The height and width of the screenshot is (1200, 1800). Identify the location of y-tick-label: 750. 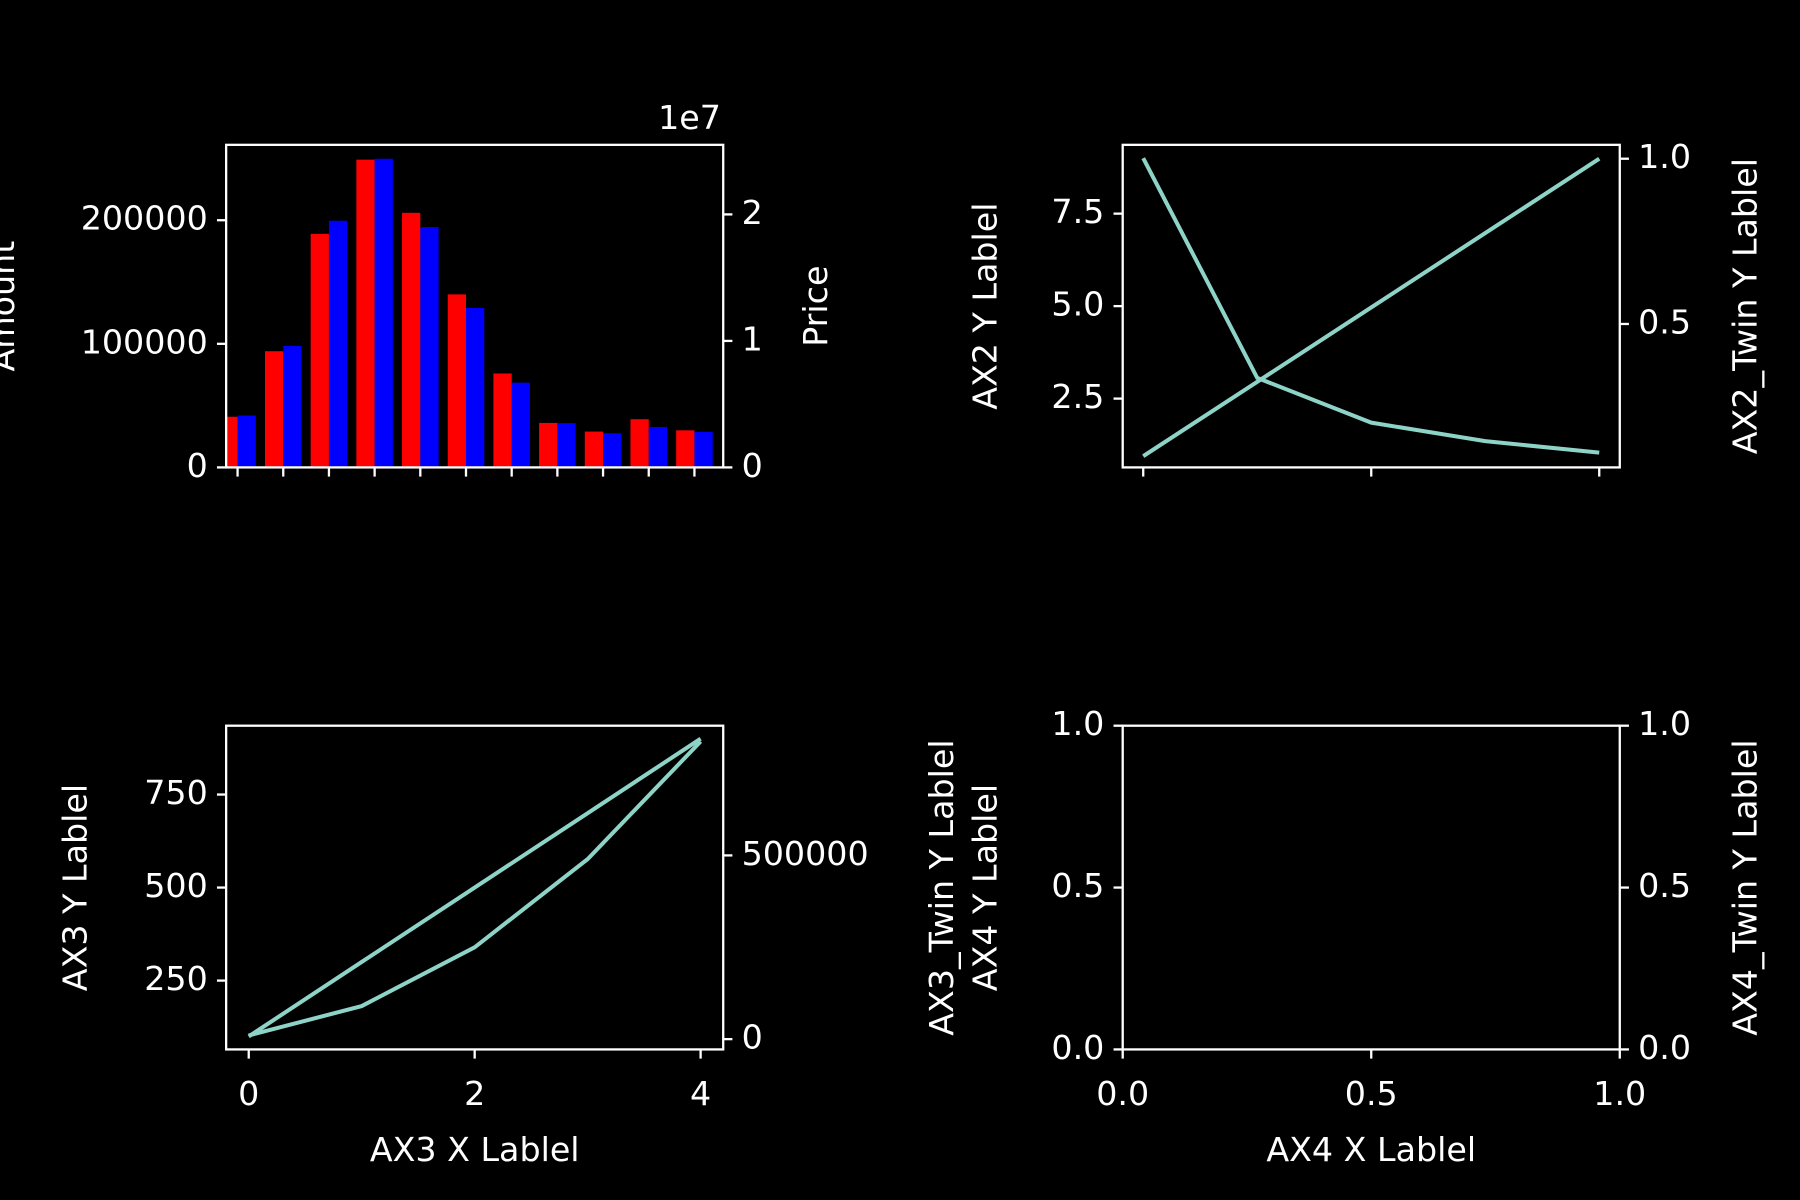
(176, 792).